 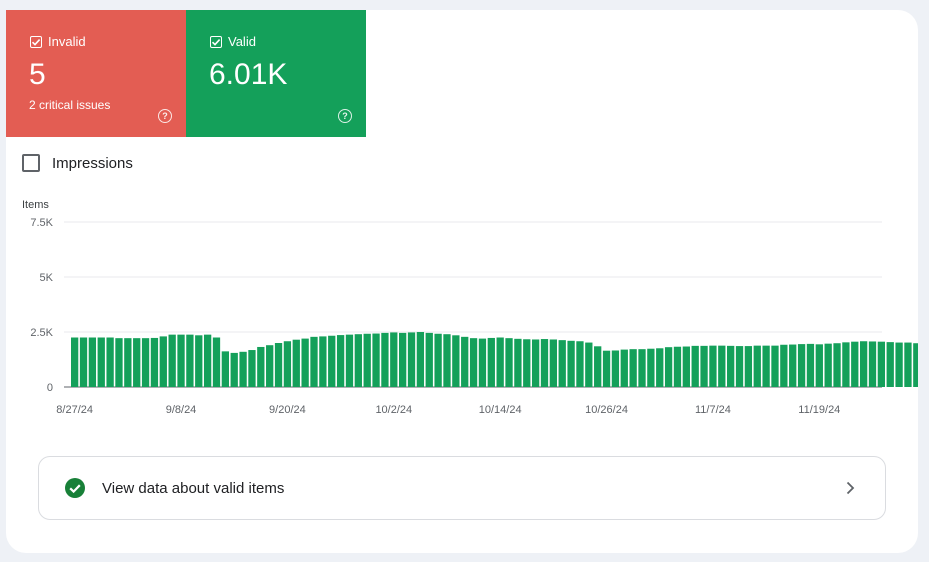 What do you see at coordinates (276, 73) in the screenshot?
I see `valid-tile: Valid 6.01K ?` at bounding box center [276, 73].